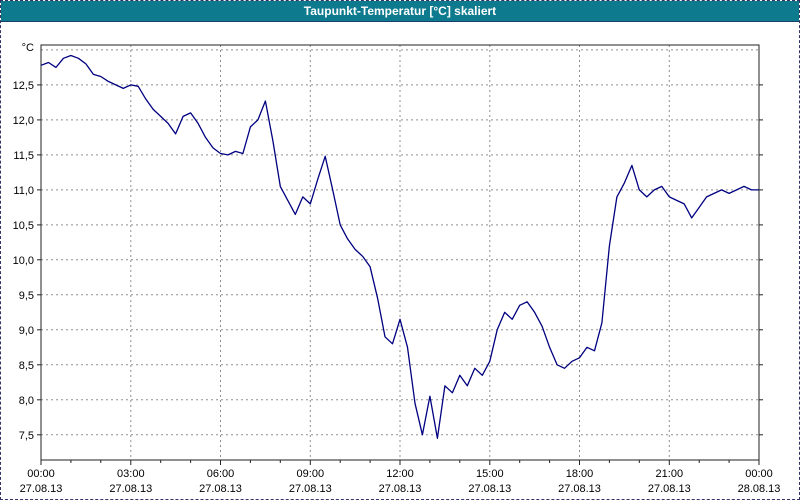  What do you see at coordinates (311, 474) in the screenshot?
I see `svg-text: 09:00` at bounding box center [311, 474].